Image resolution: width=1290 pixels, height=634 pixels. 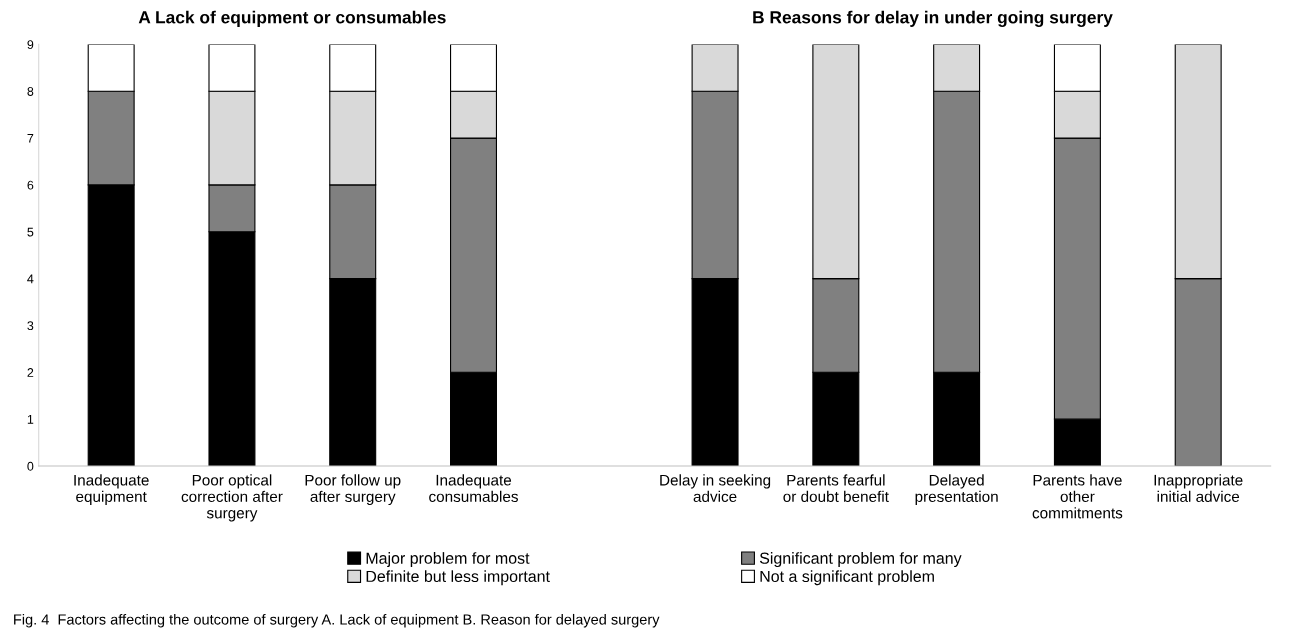 I want to click on x-tick-label: Delayed presentation, so click(x=956, y=490).